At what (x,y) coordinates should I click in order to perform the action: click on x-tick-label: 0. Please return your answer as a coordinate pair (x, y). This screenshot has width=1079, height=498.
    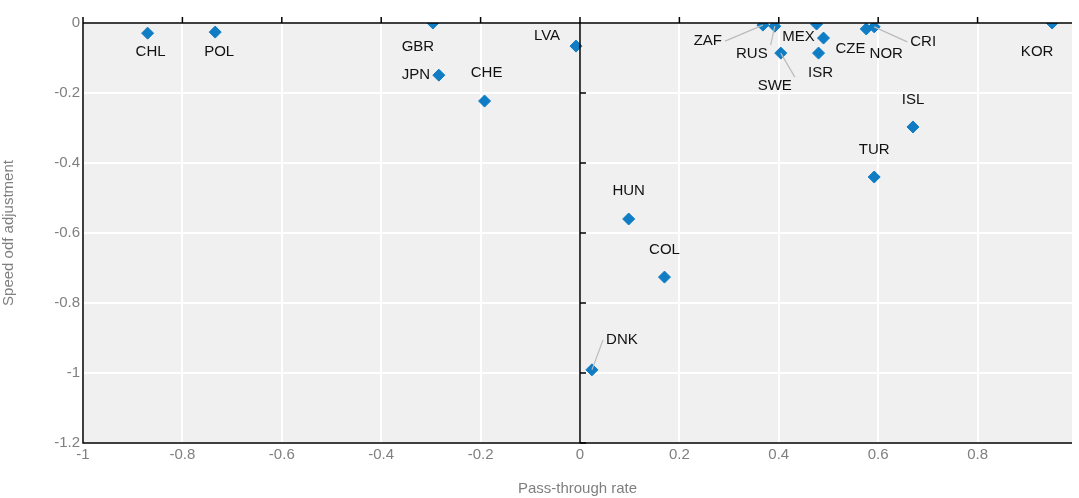
    Looking at the image, I should click on (580, 454).